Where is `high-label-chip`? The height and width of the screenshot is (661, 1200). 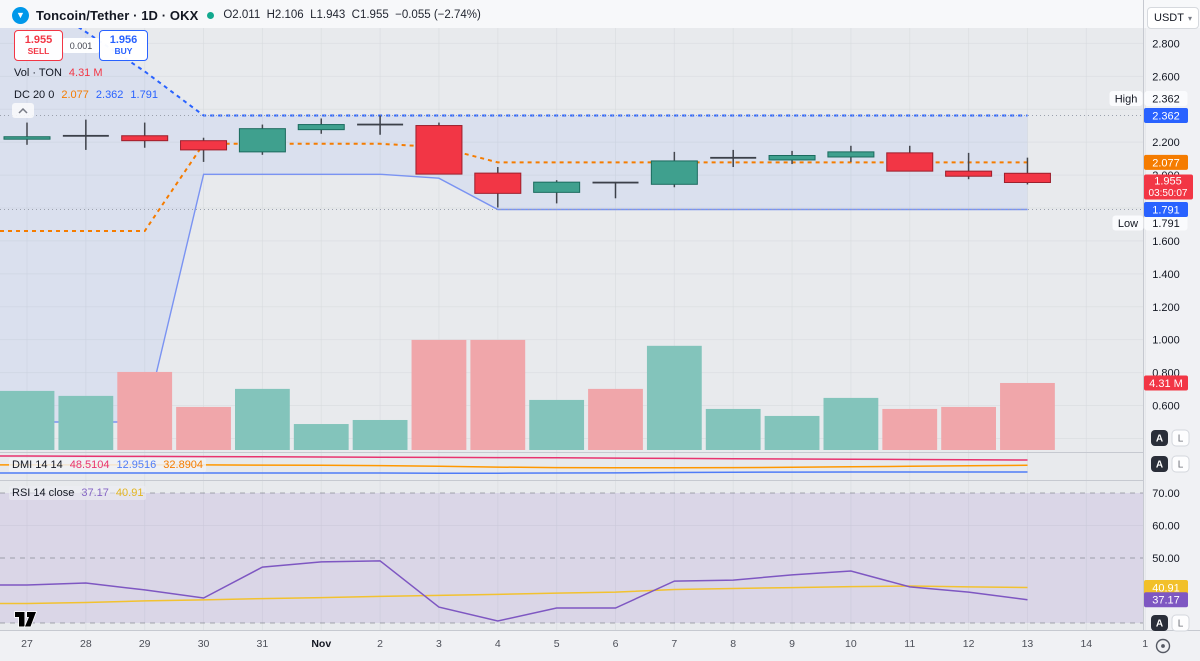 high-label-chip is located at coordinates (1126, 98).